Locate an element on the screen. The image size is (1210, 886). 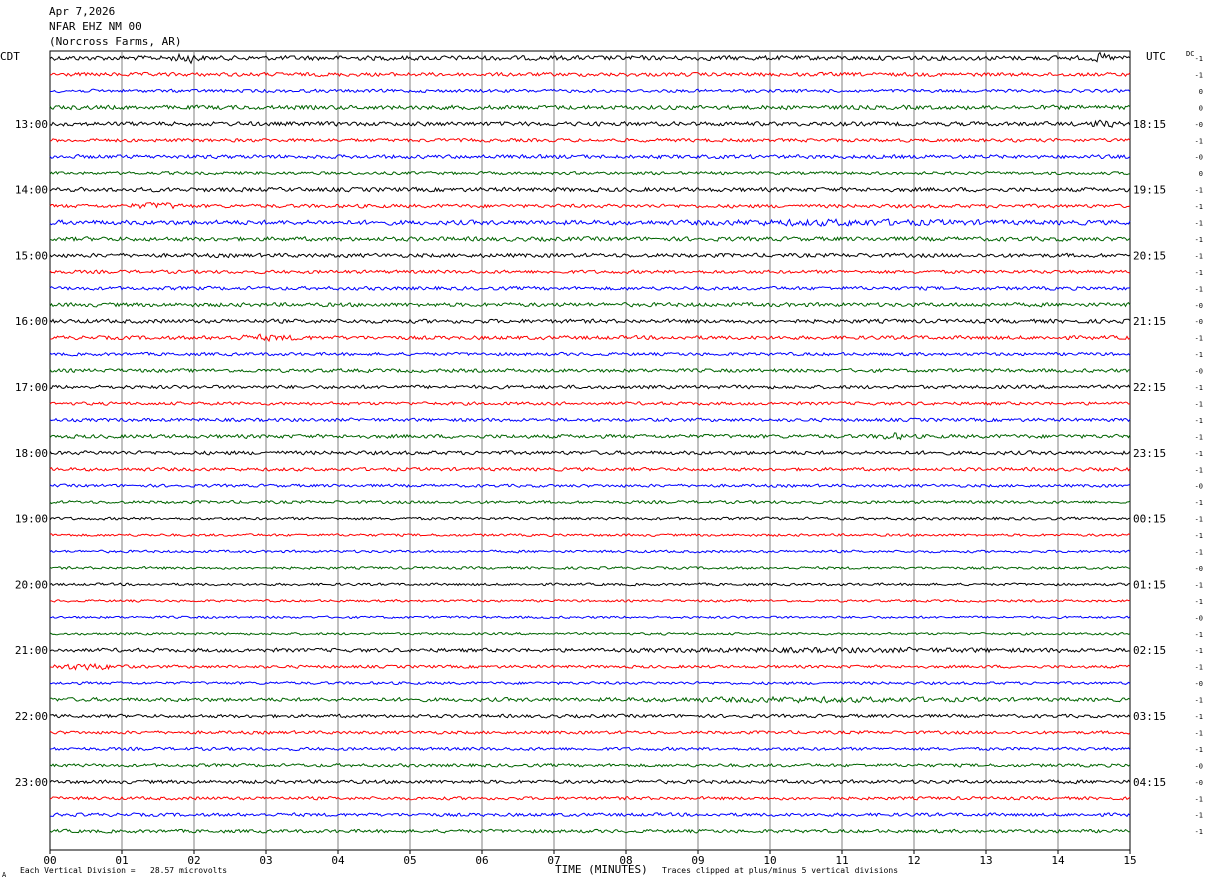
left-hour-label: 18:00 is located at coordinates (31, 453).